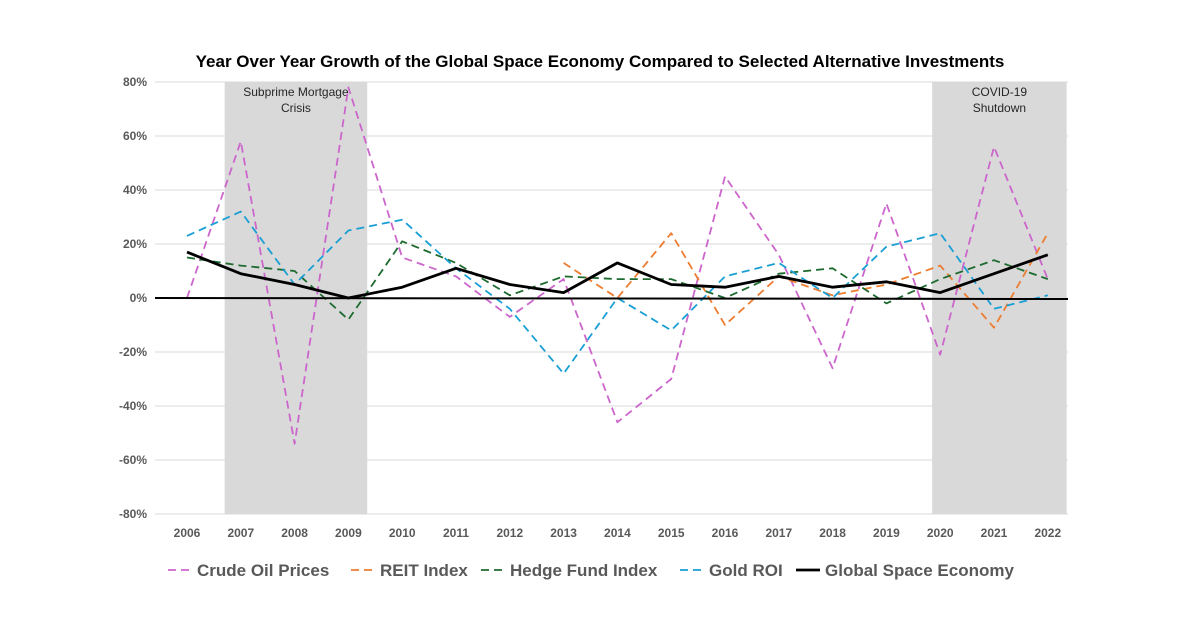  I want to click on x-tick-label: 2012, so click(509, 533).